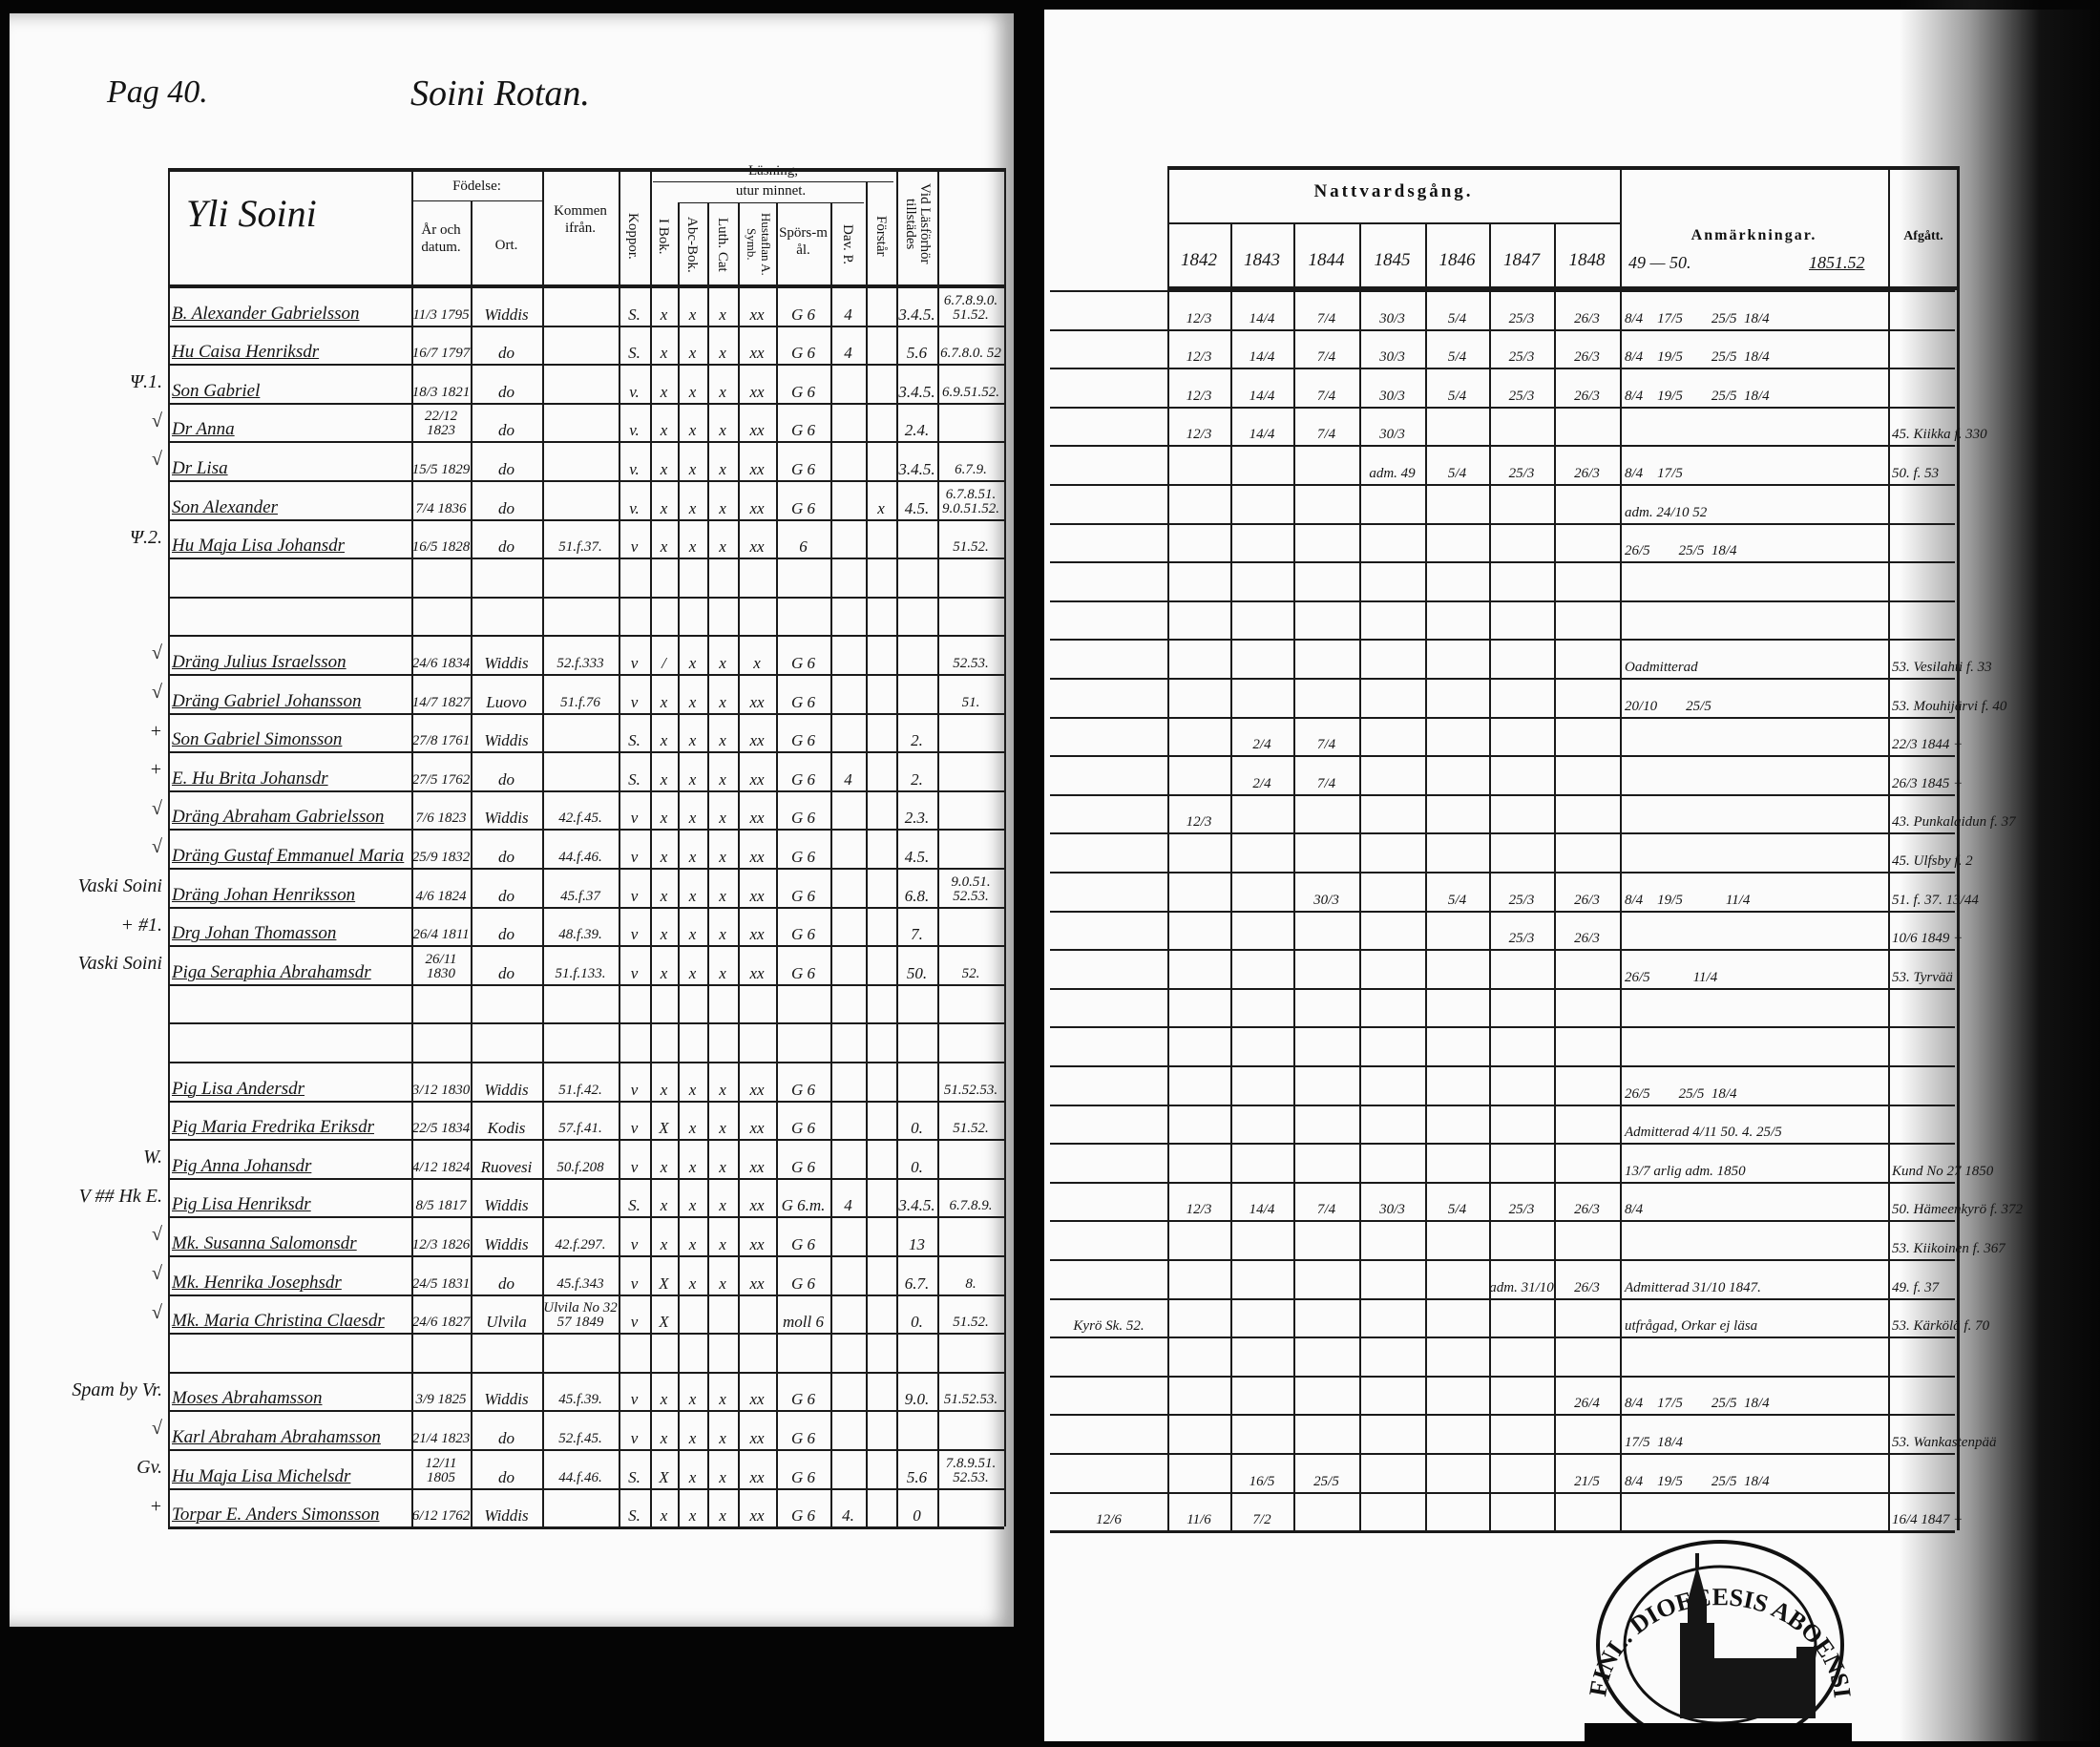  I want to click on cell-vid: 6.7., so click(917, 1283).